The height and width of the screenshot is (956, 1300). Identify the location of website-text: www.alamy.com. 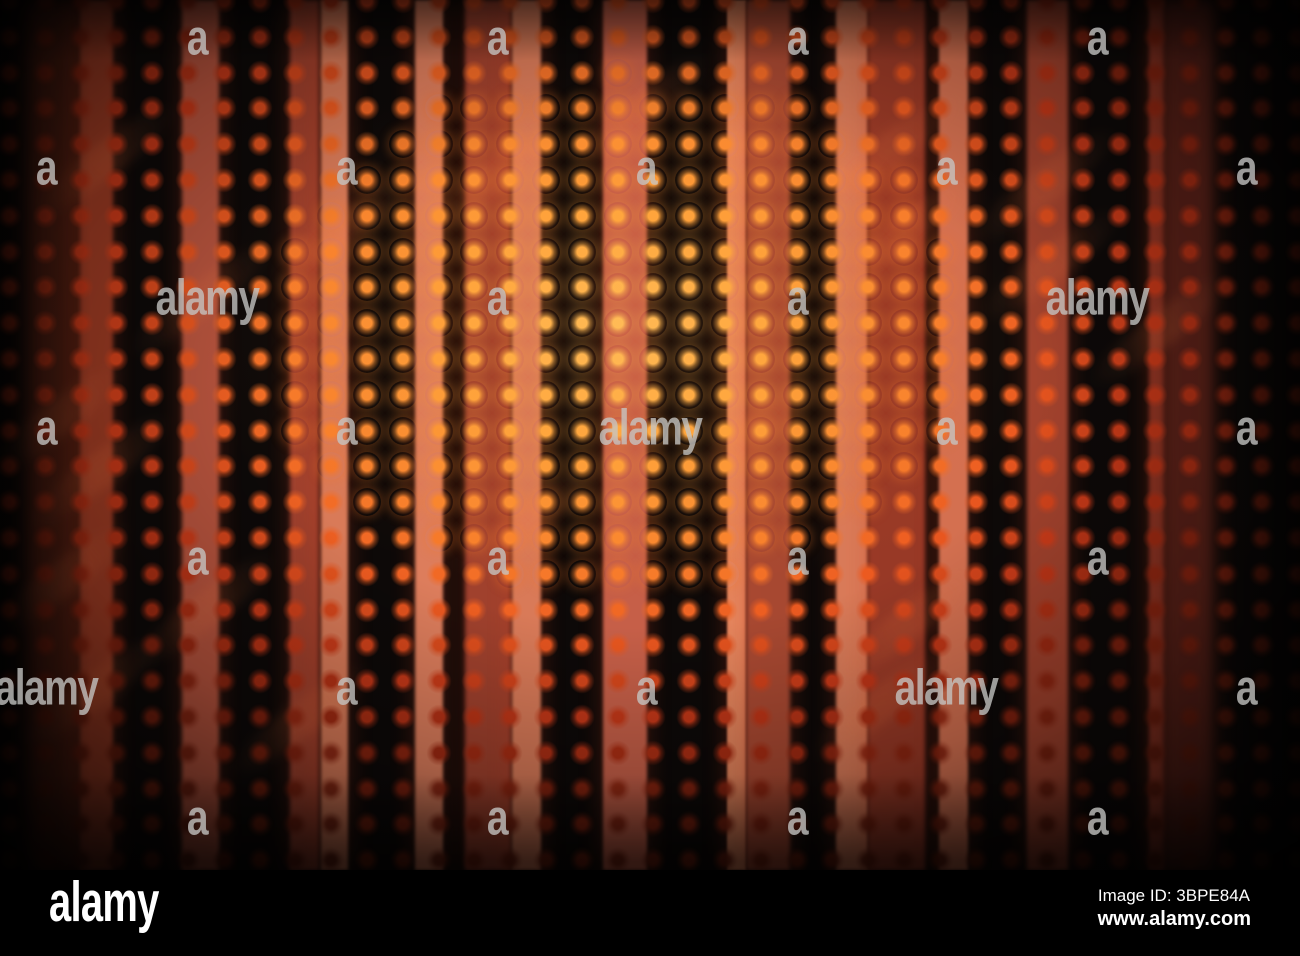
(1174, 919).